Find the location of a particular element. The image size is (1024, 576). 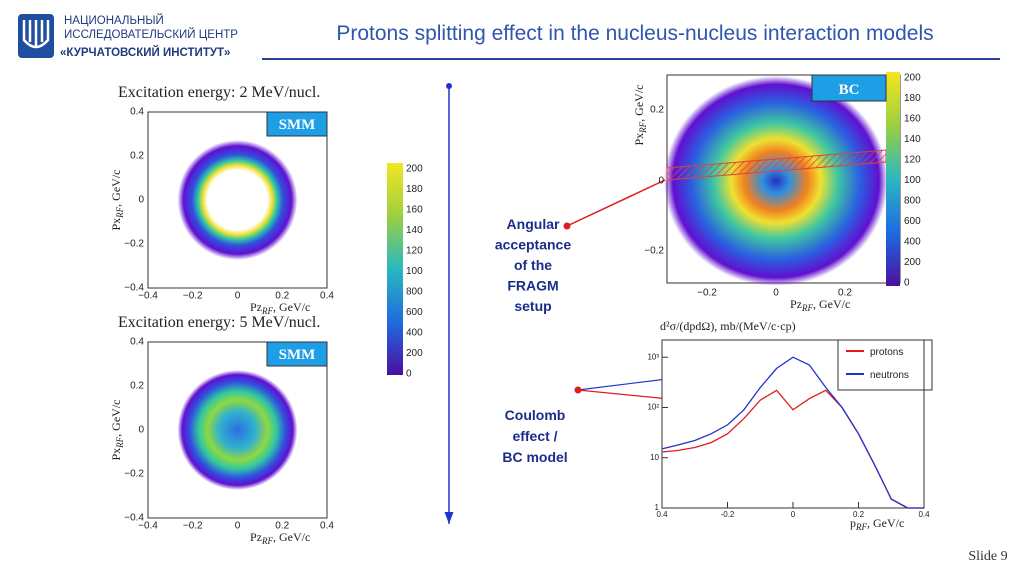

legend-label: neutrons is located at coordinates (889, 375).